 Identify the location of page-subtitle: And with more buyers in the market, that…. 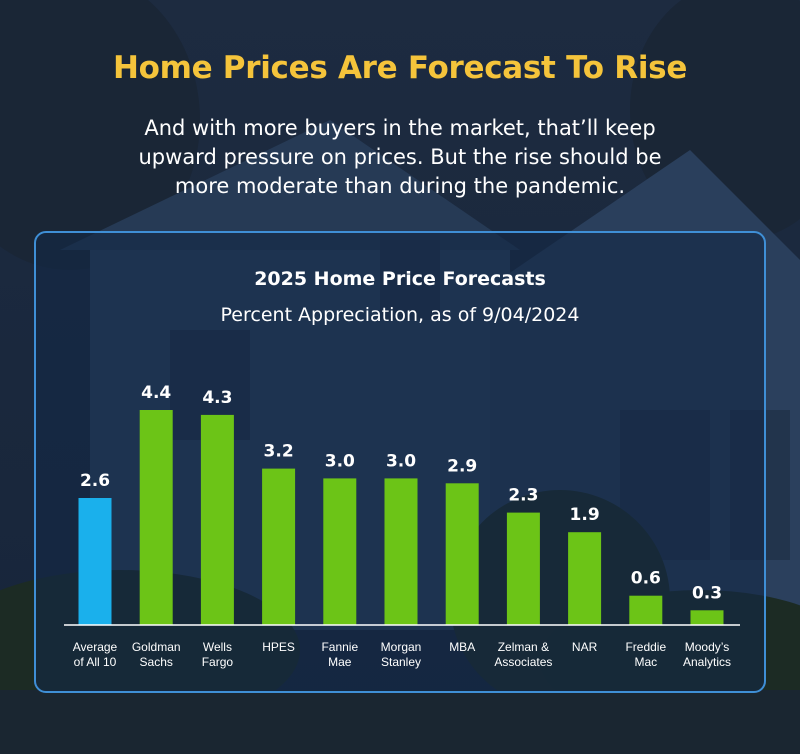
(400, 157).